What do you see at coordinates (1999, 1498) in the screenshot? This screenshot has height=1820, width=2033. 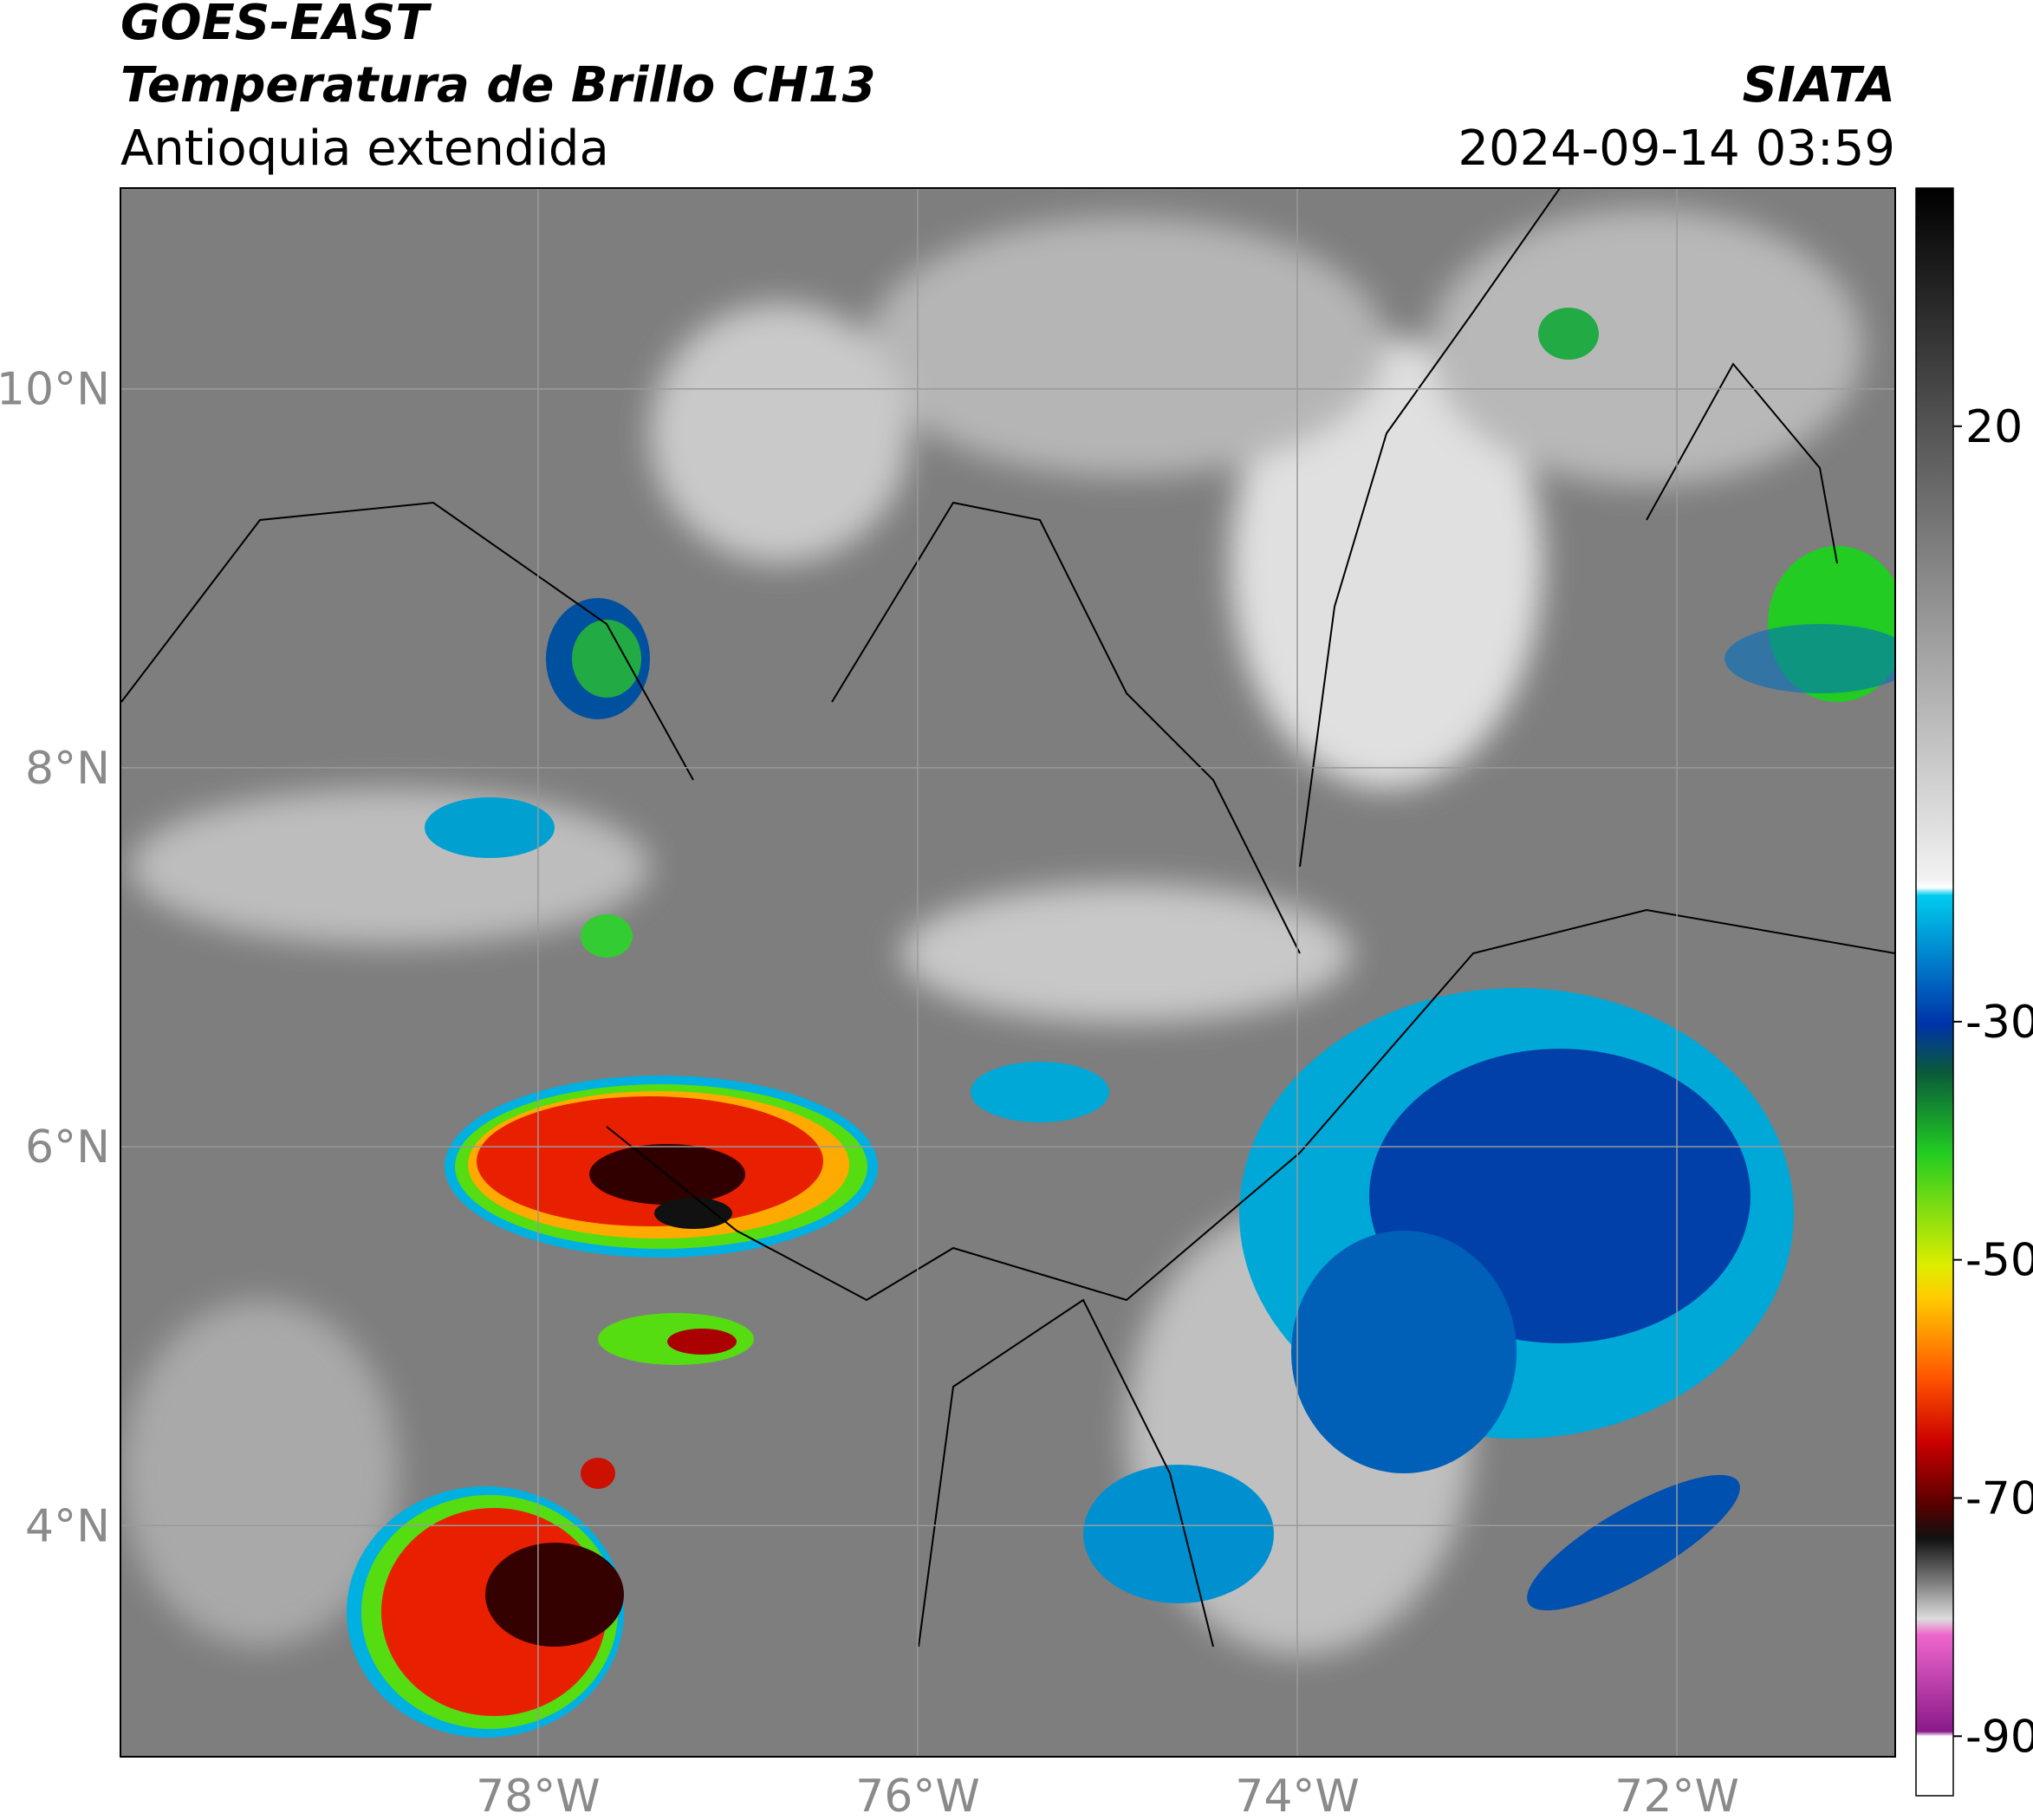 I see `colorbar-tick-label: -70` at bounding box center [1999, 1498].